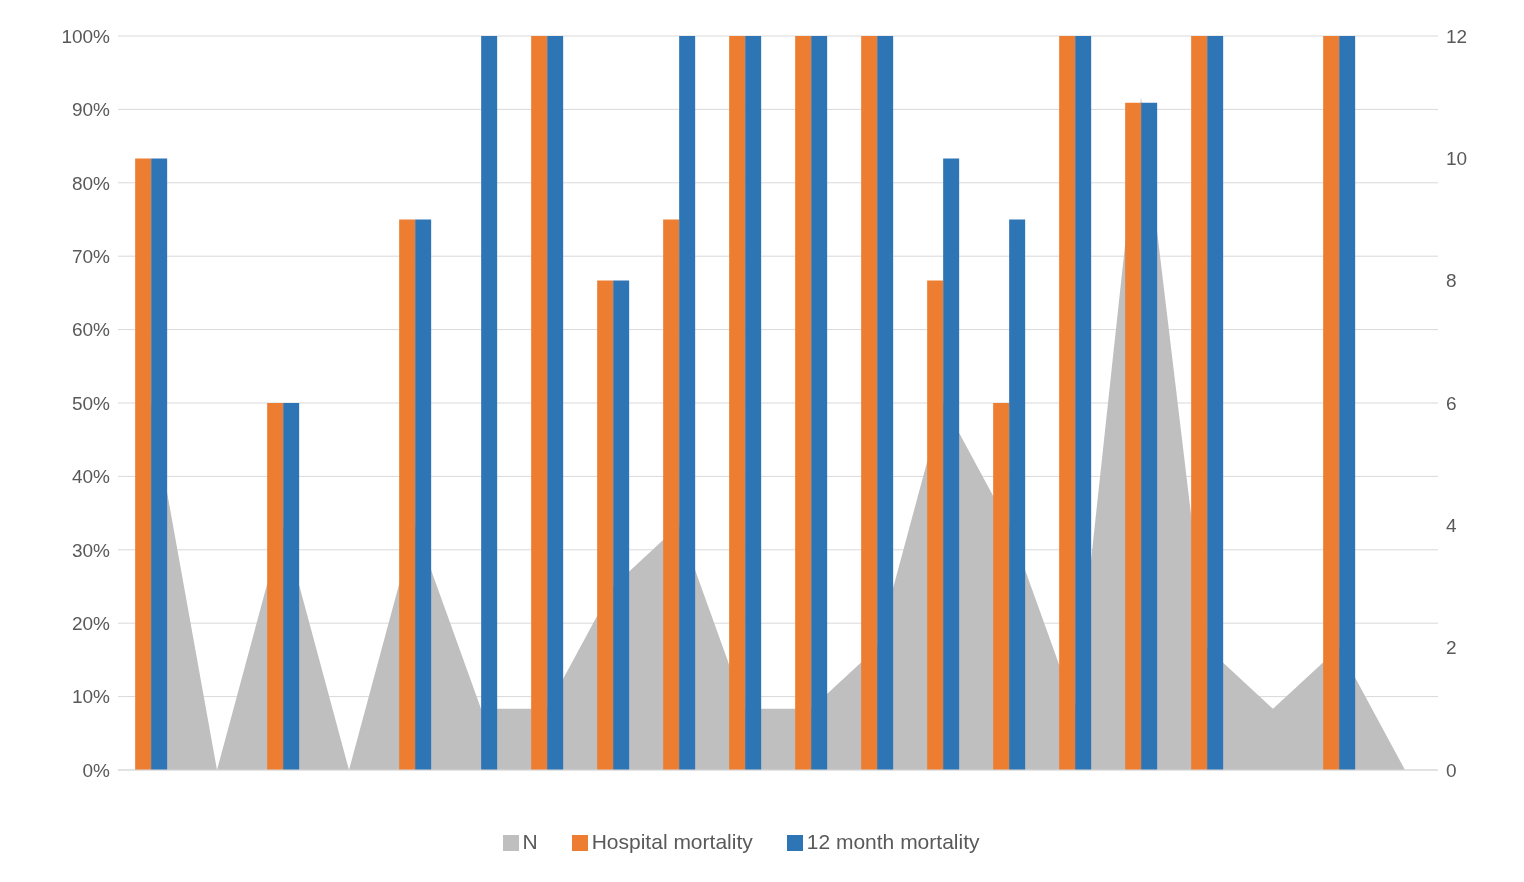  What do you see at coordinates (1451, 526) in the screenshot?
I see `y2-tick-label: 4` at bounding box center [1451, 526].